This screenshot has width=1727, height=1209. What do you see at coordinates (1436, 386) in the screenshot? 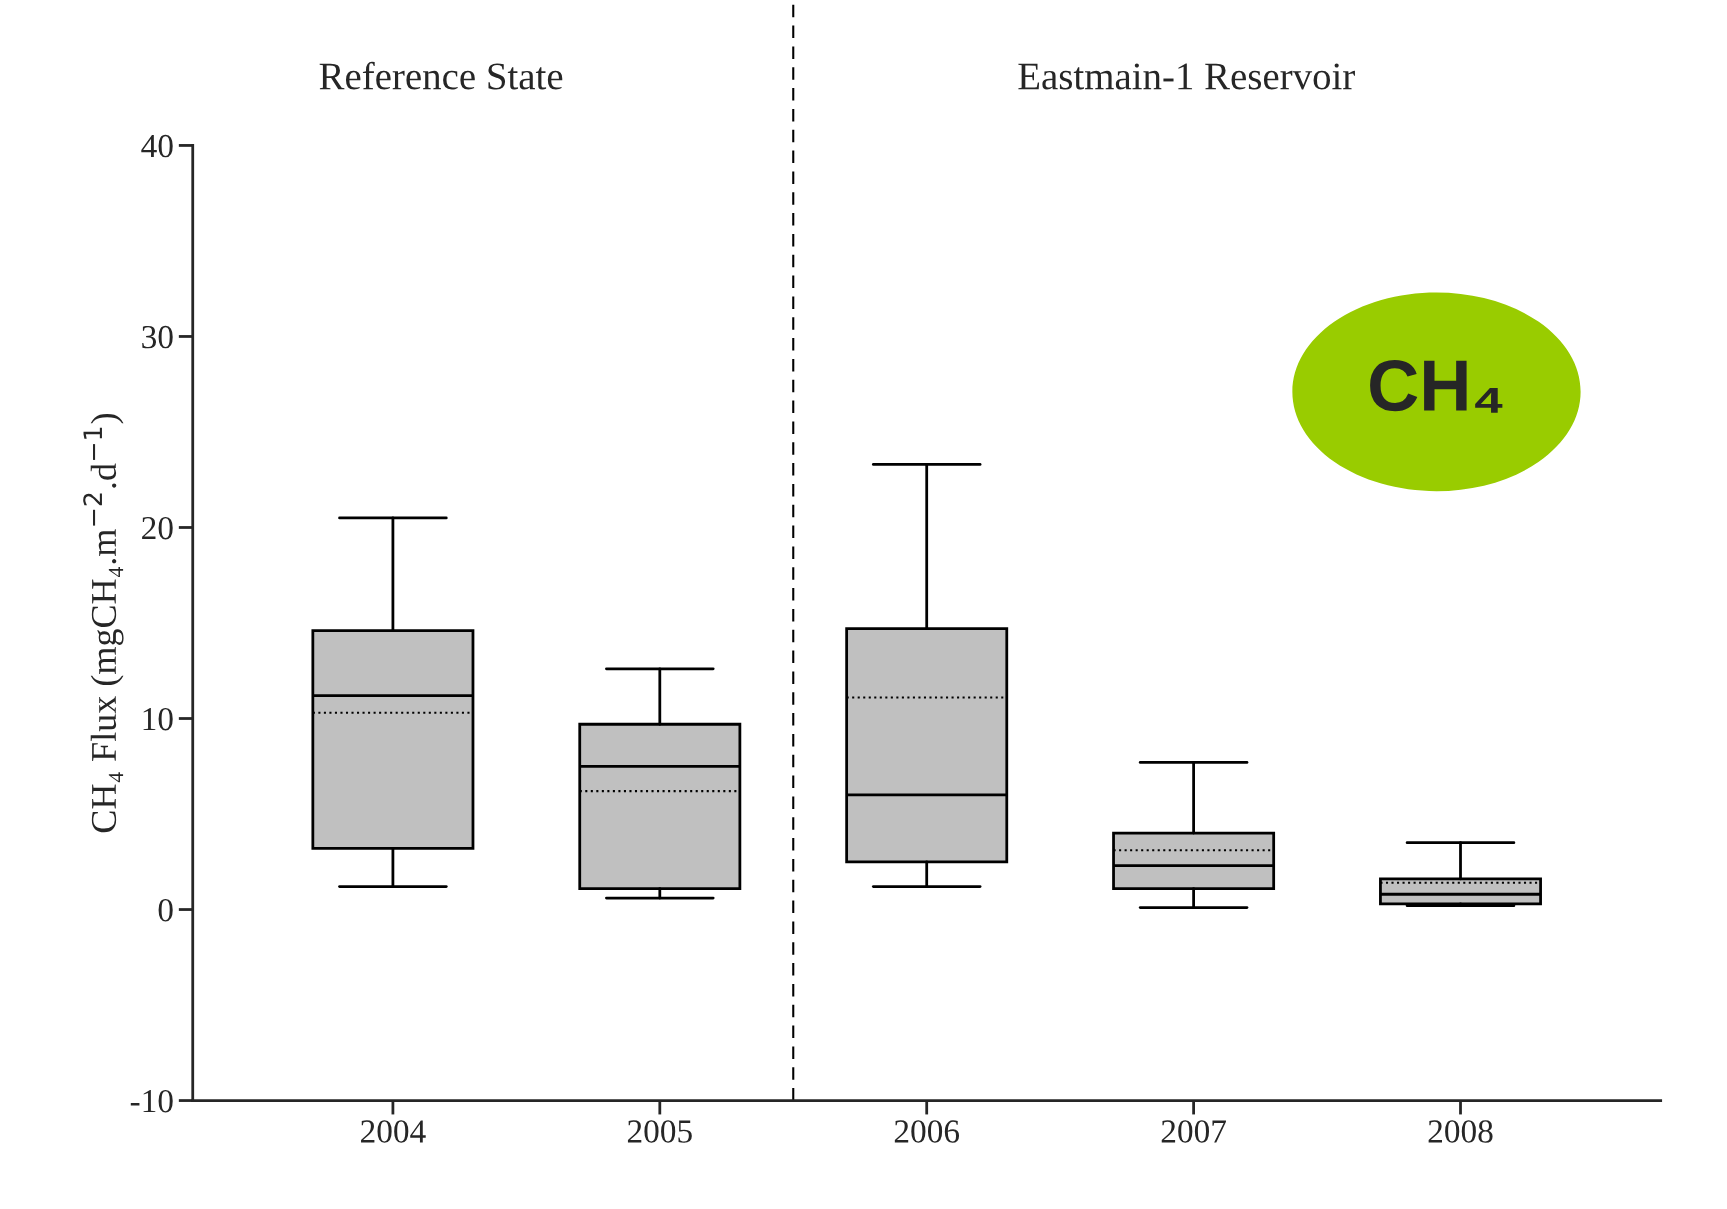
I see `annotation: CH₄` at bounding box center [1436, 386].